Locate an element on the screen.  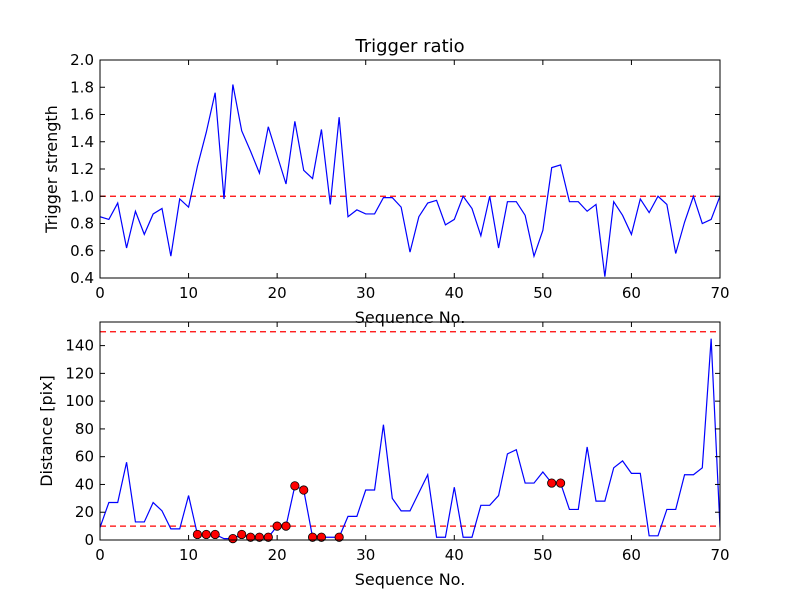
y-tick-label: 120 is located at coordinates (79, 373).